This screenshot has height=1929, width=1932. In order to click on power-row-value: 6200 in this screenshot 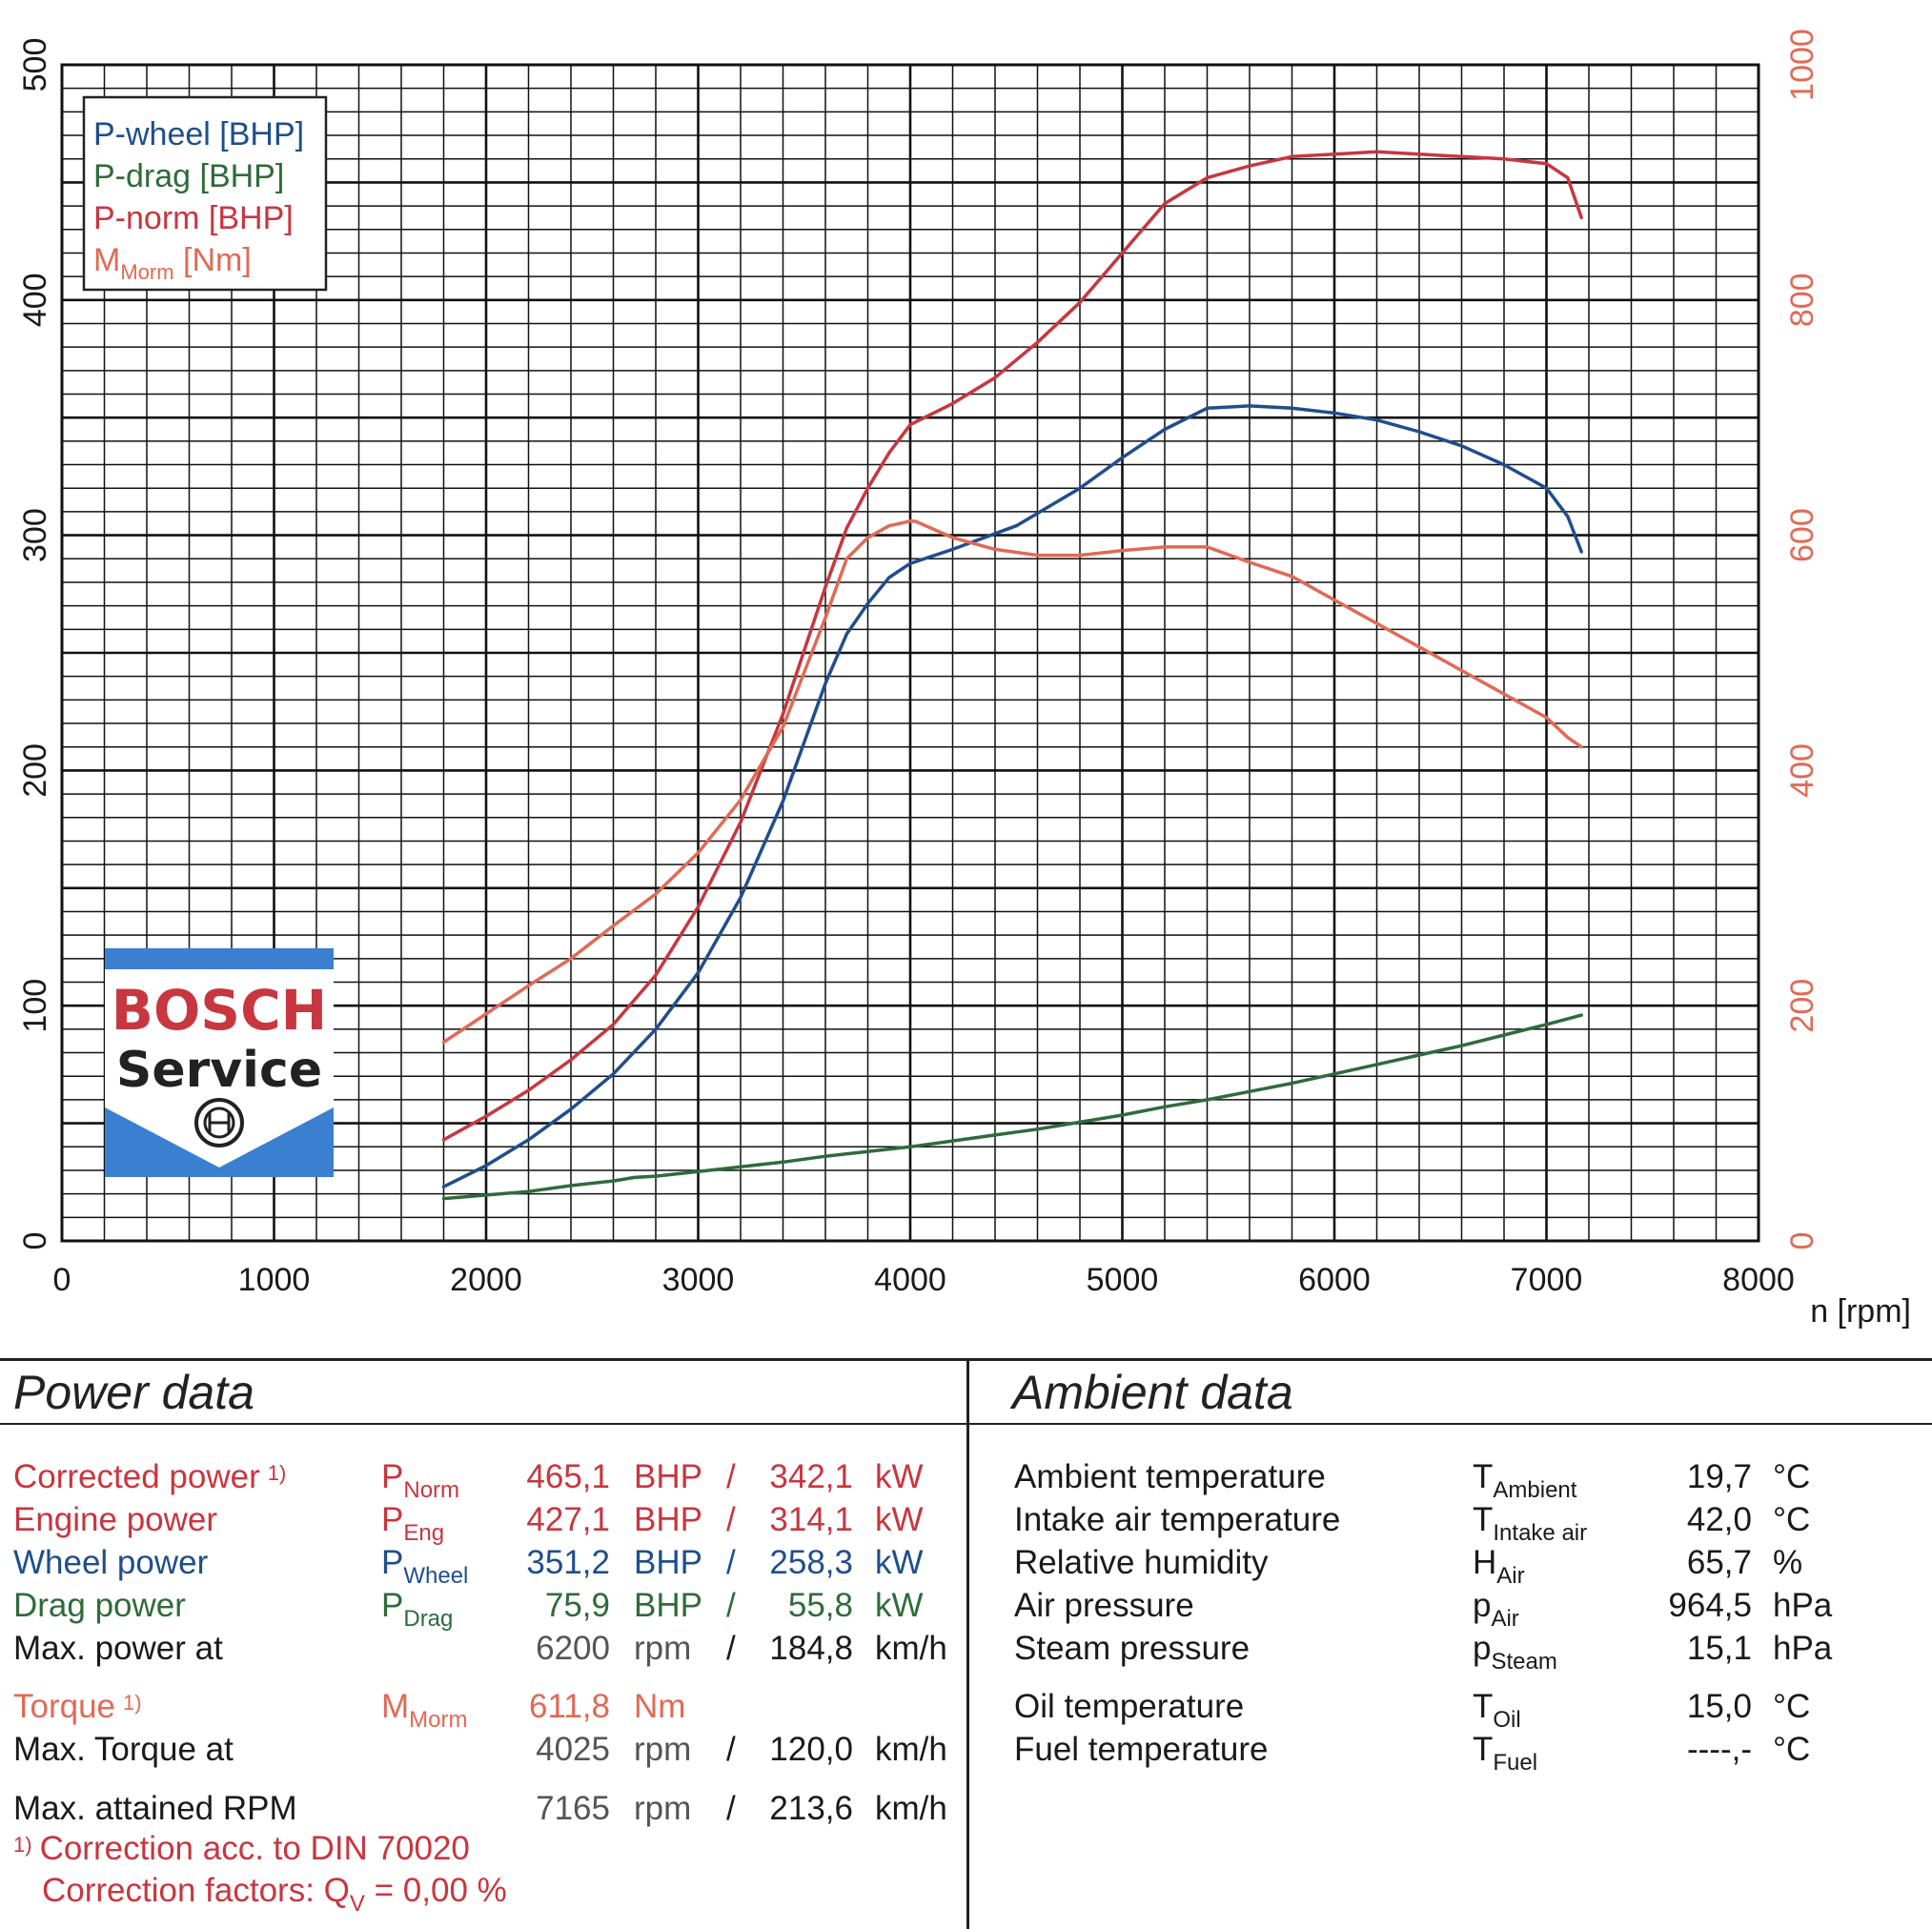, I will do `click(573, 1648)`.